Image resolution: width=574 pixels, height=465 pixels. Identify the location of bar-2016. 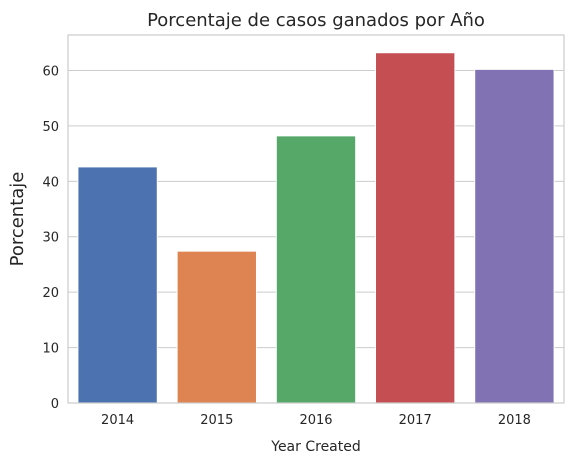
(316, 269).